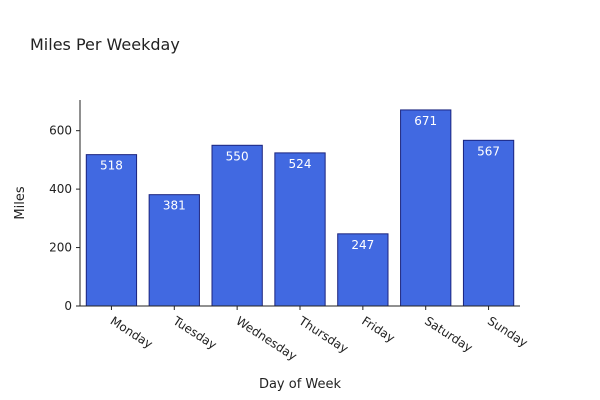  What do you see at coordinates (362, 245) in the screenshot?
I see `data-label-friday: 247` at bounding box center [362, 245].